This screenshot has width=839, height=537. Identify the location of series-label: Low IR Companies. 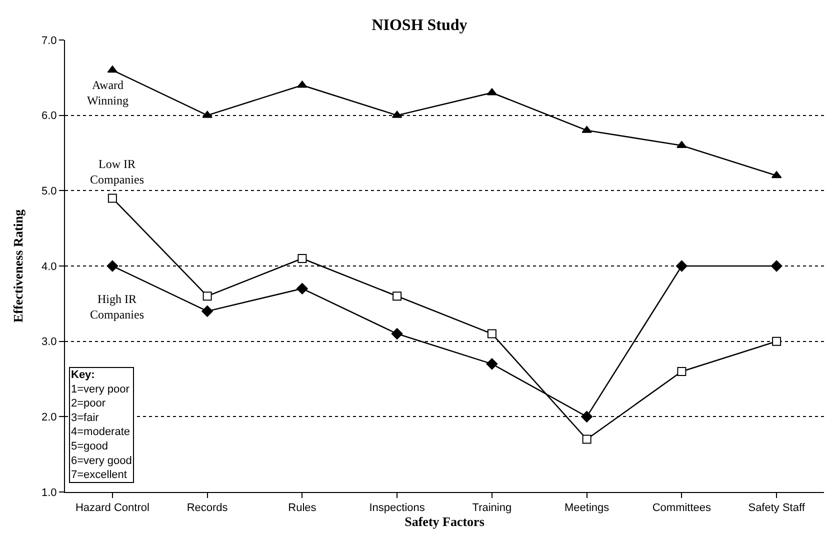
(117, 172).